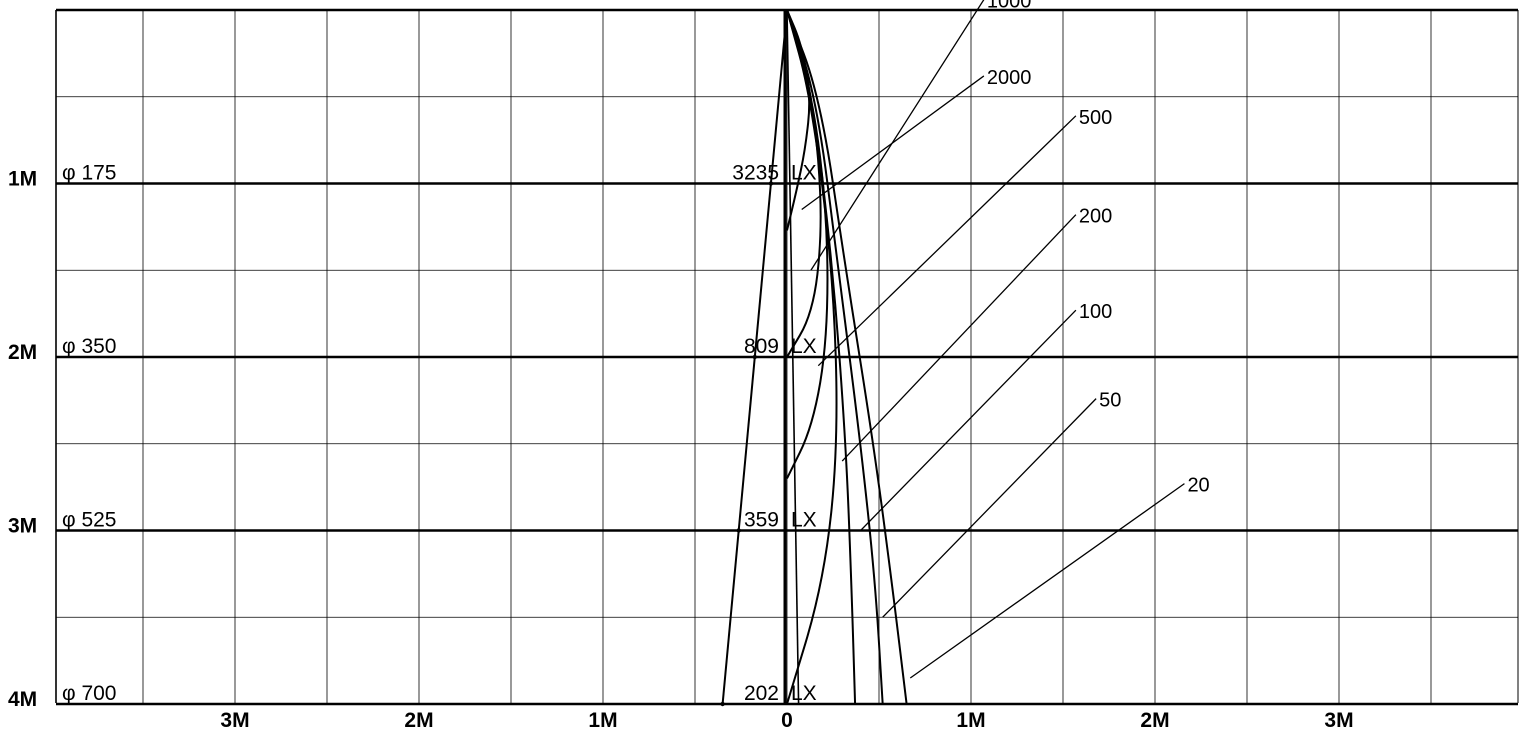 The height and width of the screenshot is (731, 1527). I want to click on beam-spread-lines, so click(760, 358).